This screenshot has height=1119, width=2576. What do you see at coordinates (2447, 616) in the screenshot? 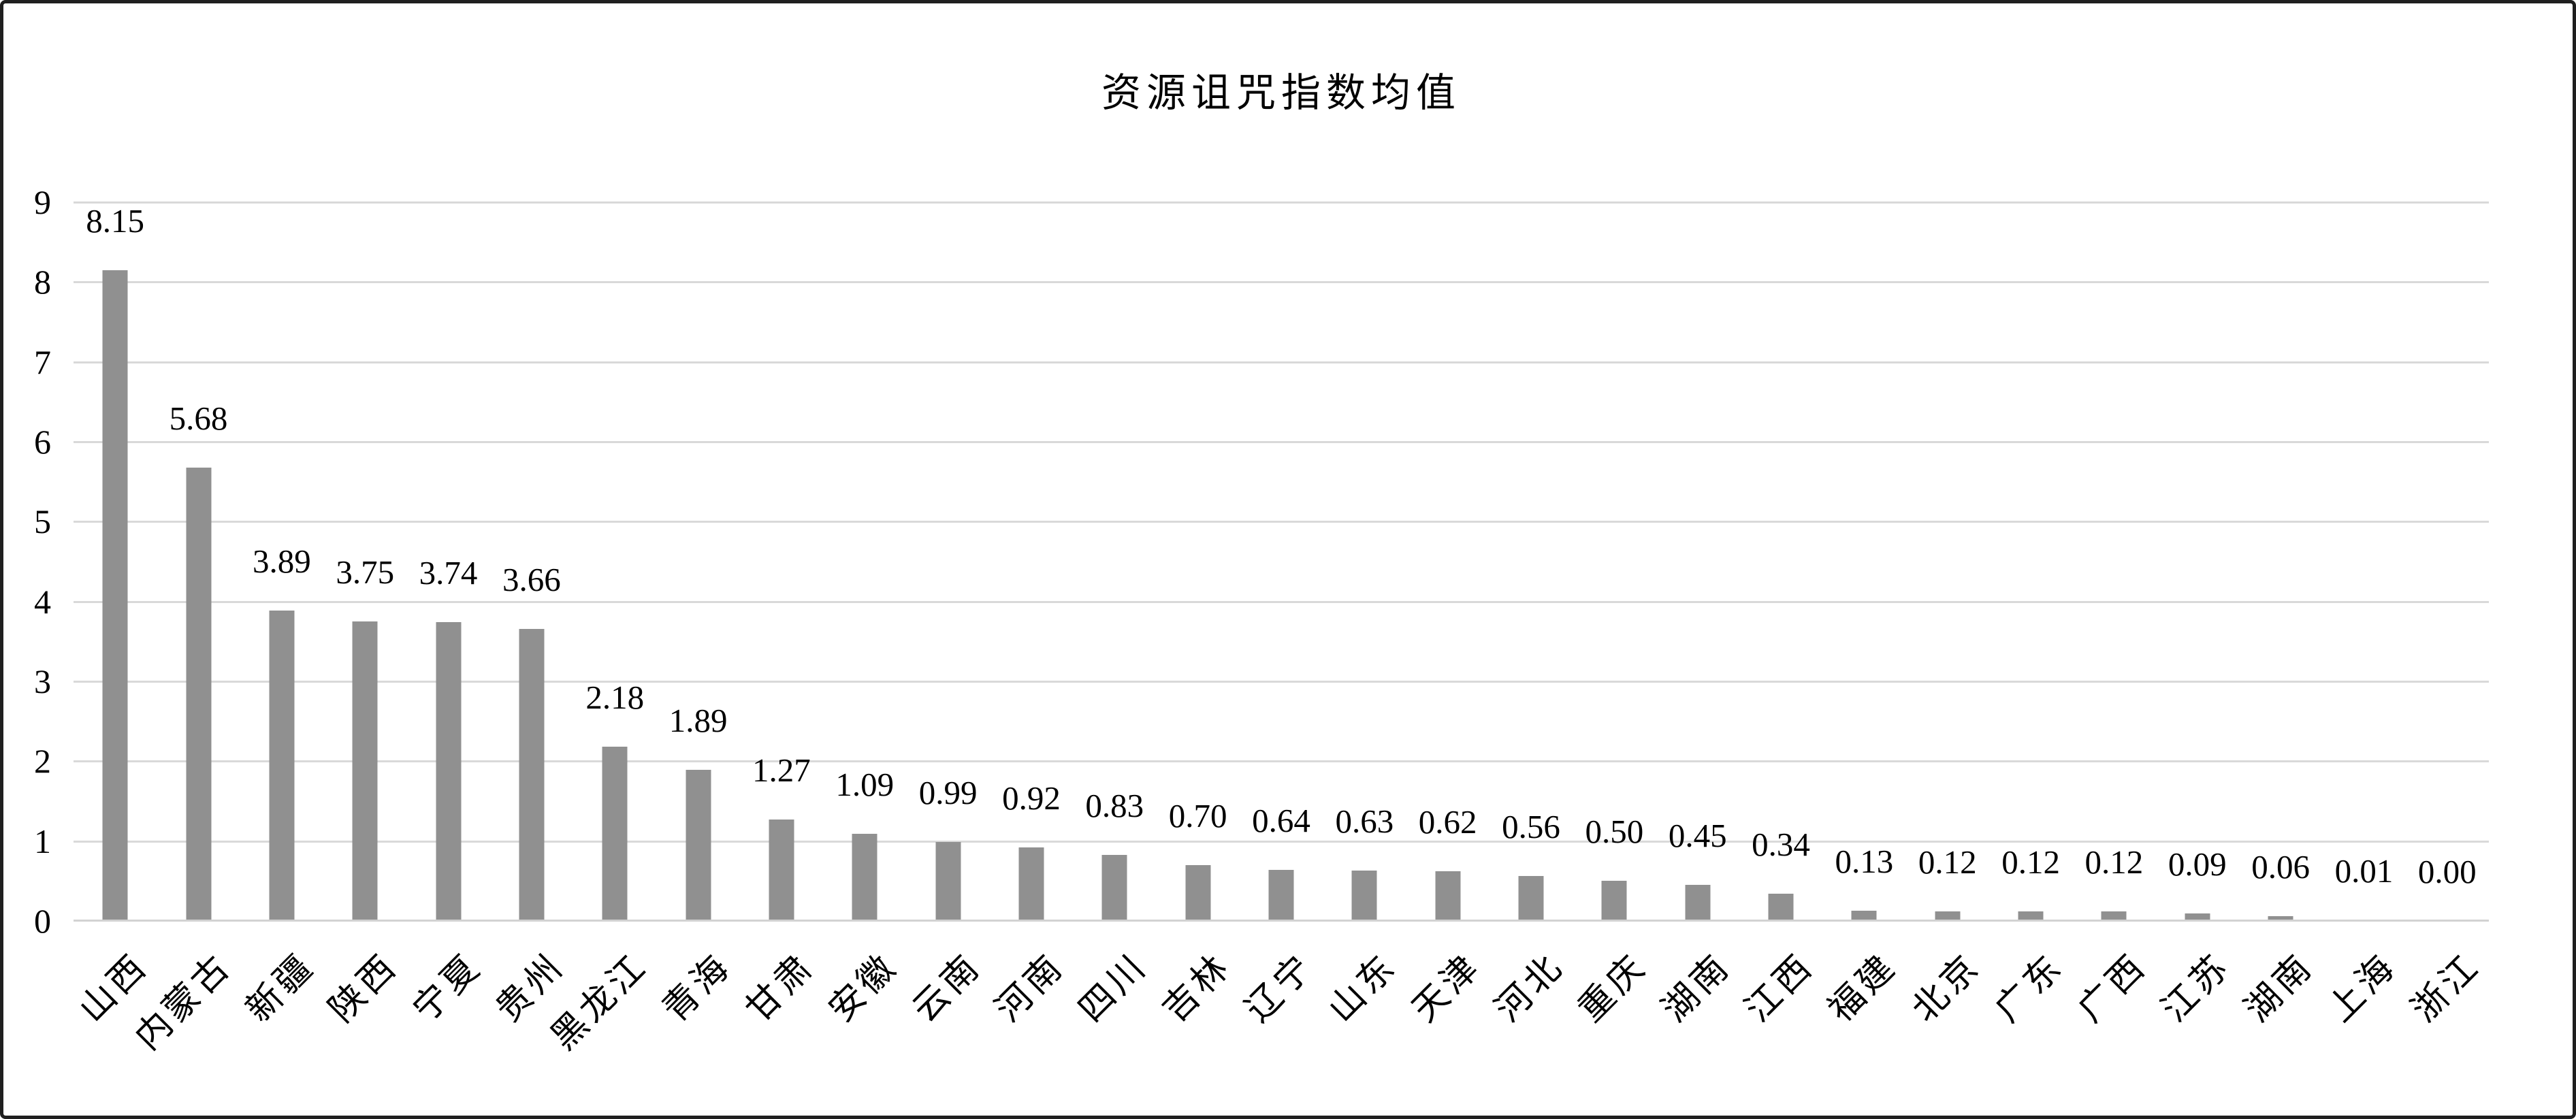
I see `category-cell: 0.00 浙江` at bounding box center [2447, 616].